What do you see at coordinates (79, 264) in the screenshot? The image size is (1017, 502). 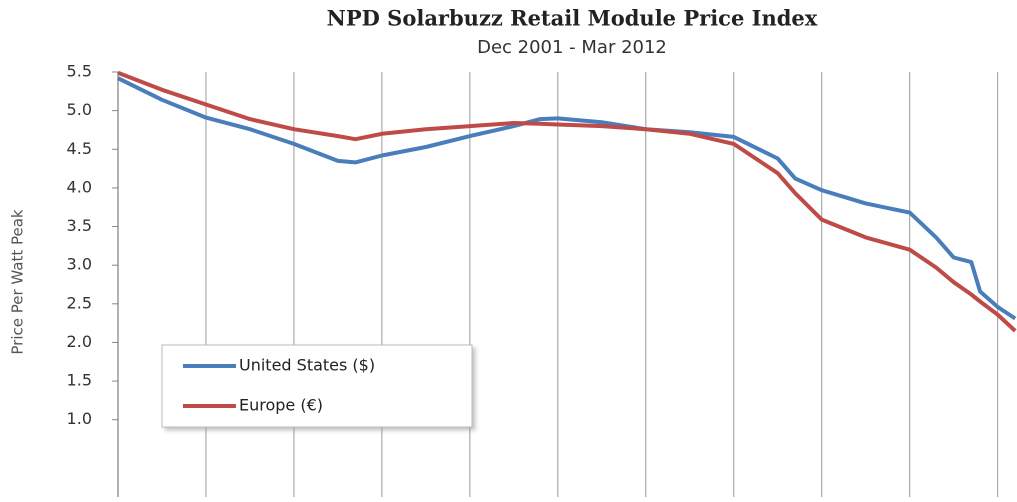 I see `y-tick-label: 3.0` at bounding box center [79, 264].